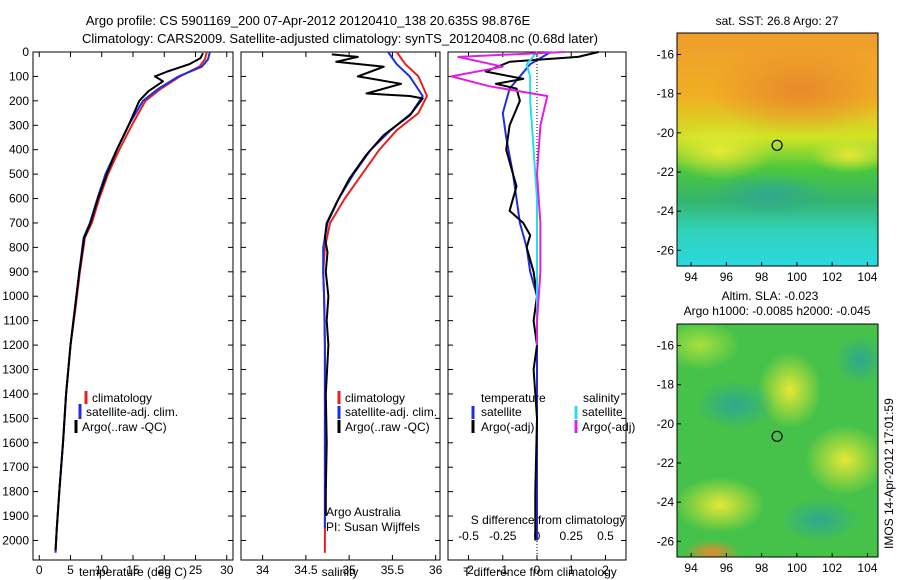 The width and height of the screenshot is (900, 580). I want to click on sst-warm-patch, so click(794, 90).